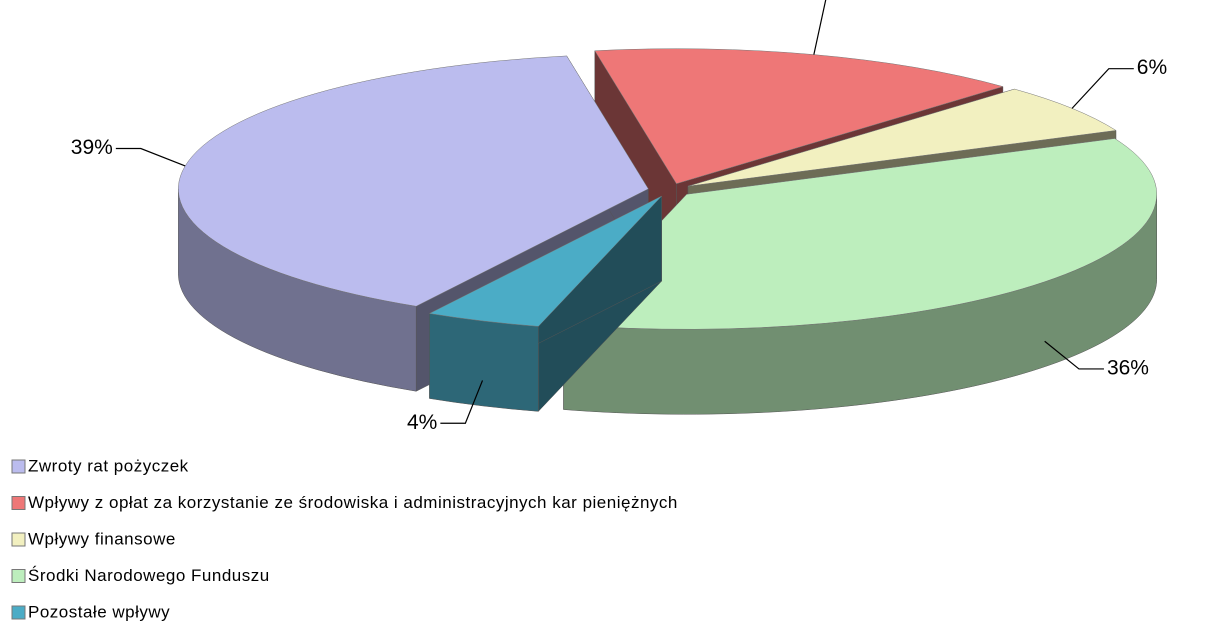 The height and width of the screenshot is (637, 1212). Describe the element at coordinates (484, 362) in the screenshot. I see `slice-side` at that location.